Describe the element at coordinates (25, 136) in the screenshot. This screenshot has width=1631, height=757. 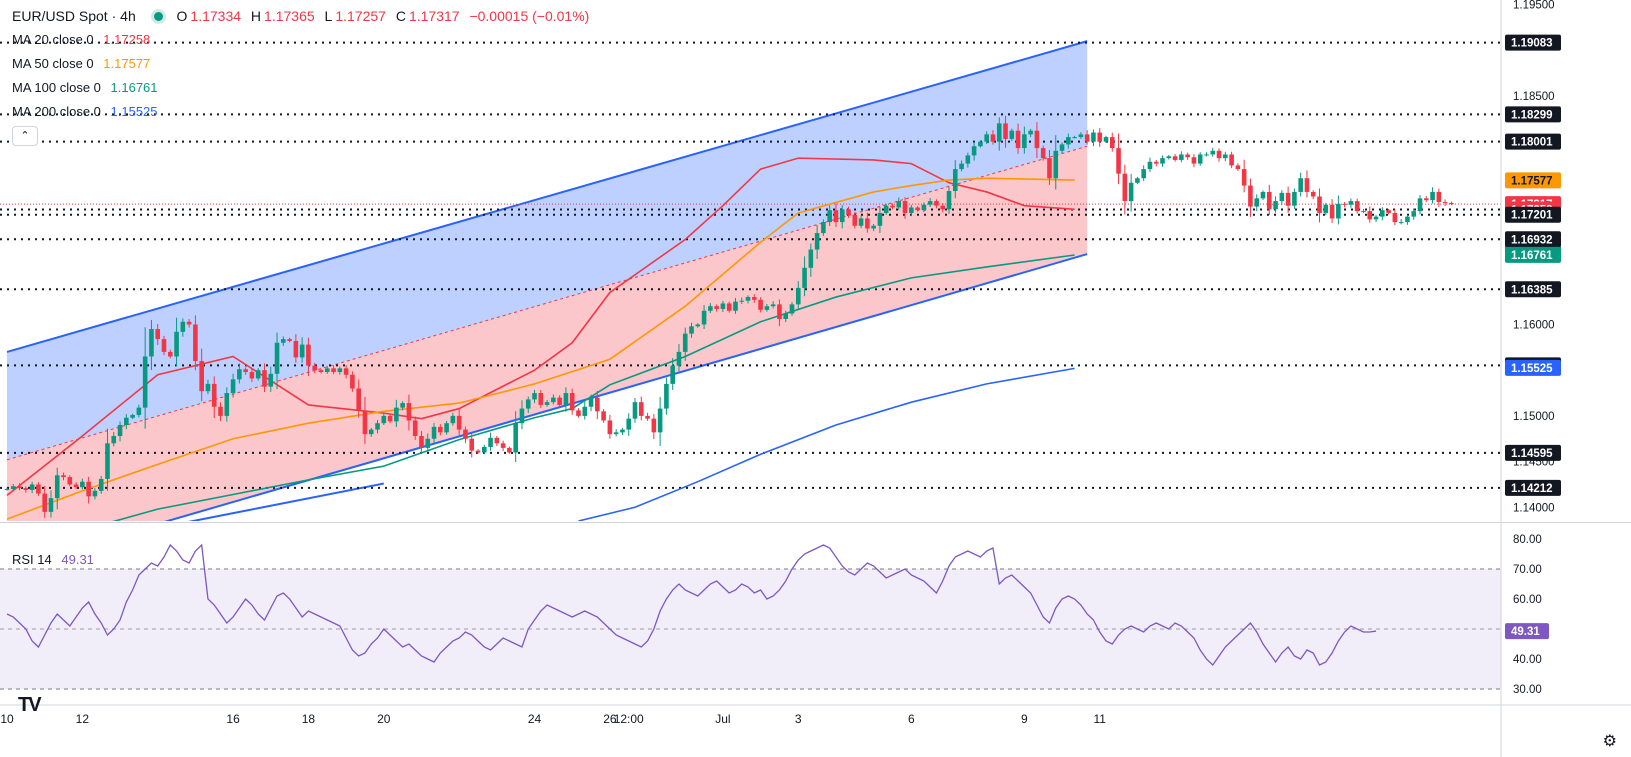
I see `collapse-legend-button: ⌃` at that location.